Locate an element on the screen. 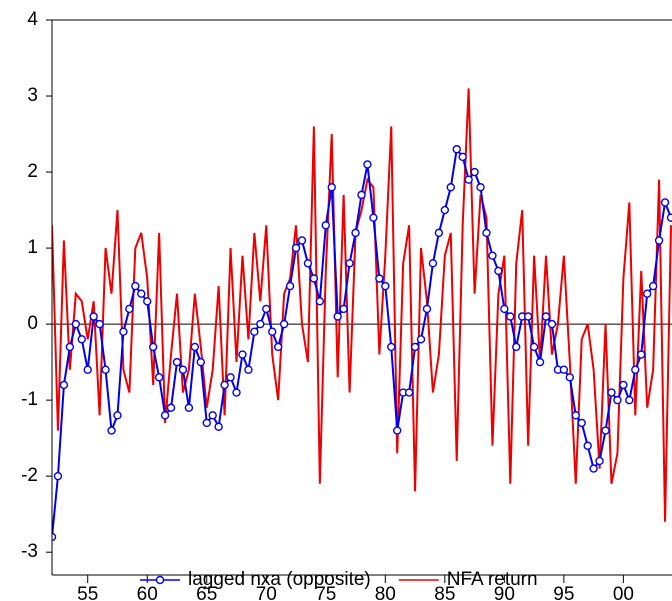 The image size is (672, 601). x-tick-label: 95 is located at coordinates (563, 592).